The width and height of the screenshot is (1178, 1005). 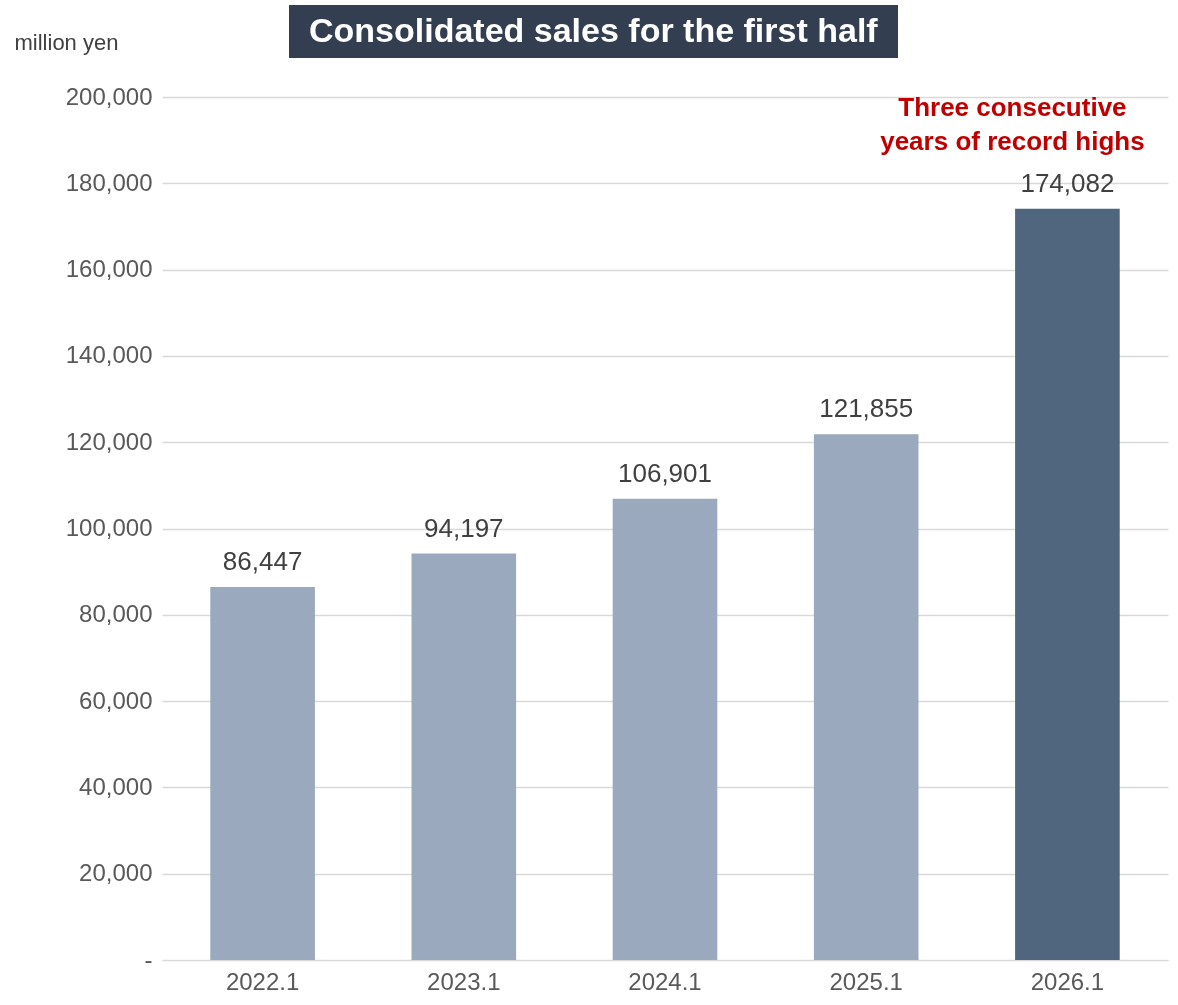 What do you see at coordinates (665, 472) in the screenshot?
I see `data-label: 106,901` at bounding box center [665, 472].